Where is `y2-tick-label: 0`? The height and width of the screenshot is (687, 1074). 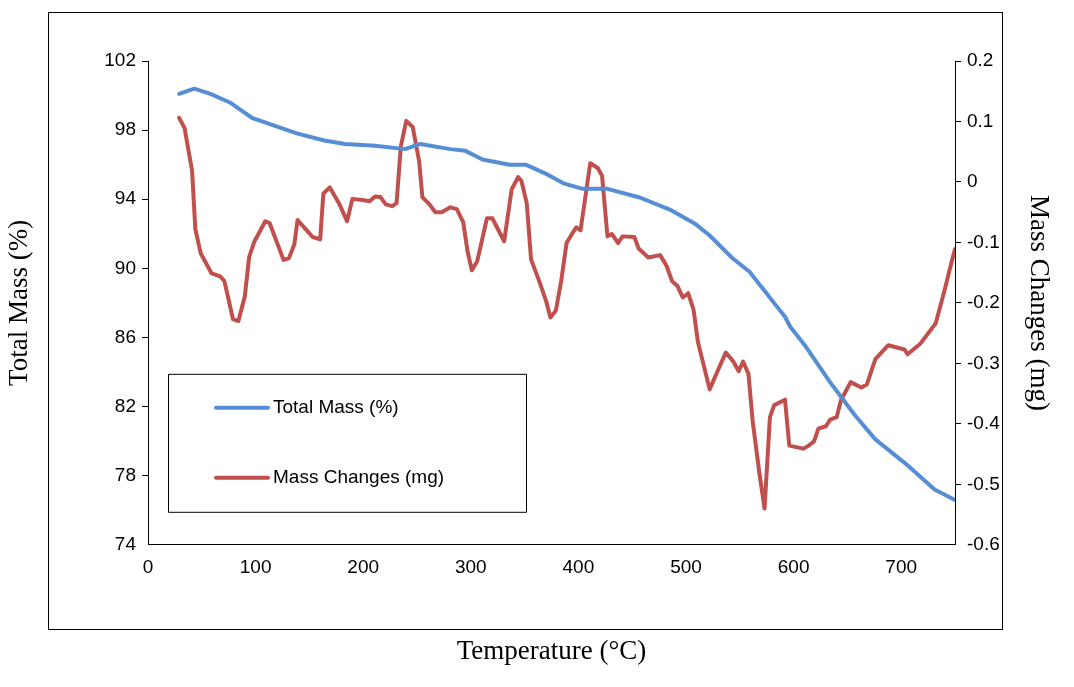
y2-tick-label: 0 is located at coordinates (972, 181).